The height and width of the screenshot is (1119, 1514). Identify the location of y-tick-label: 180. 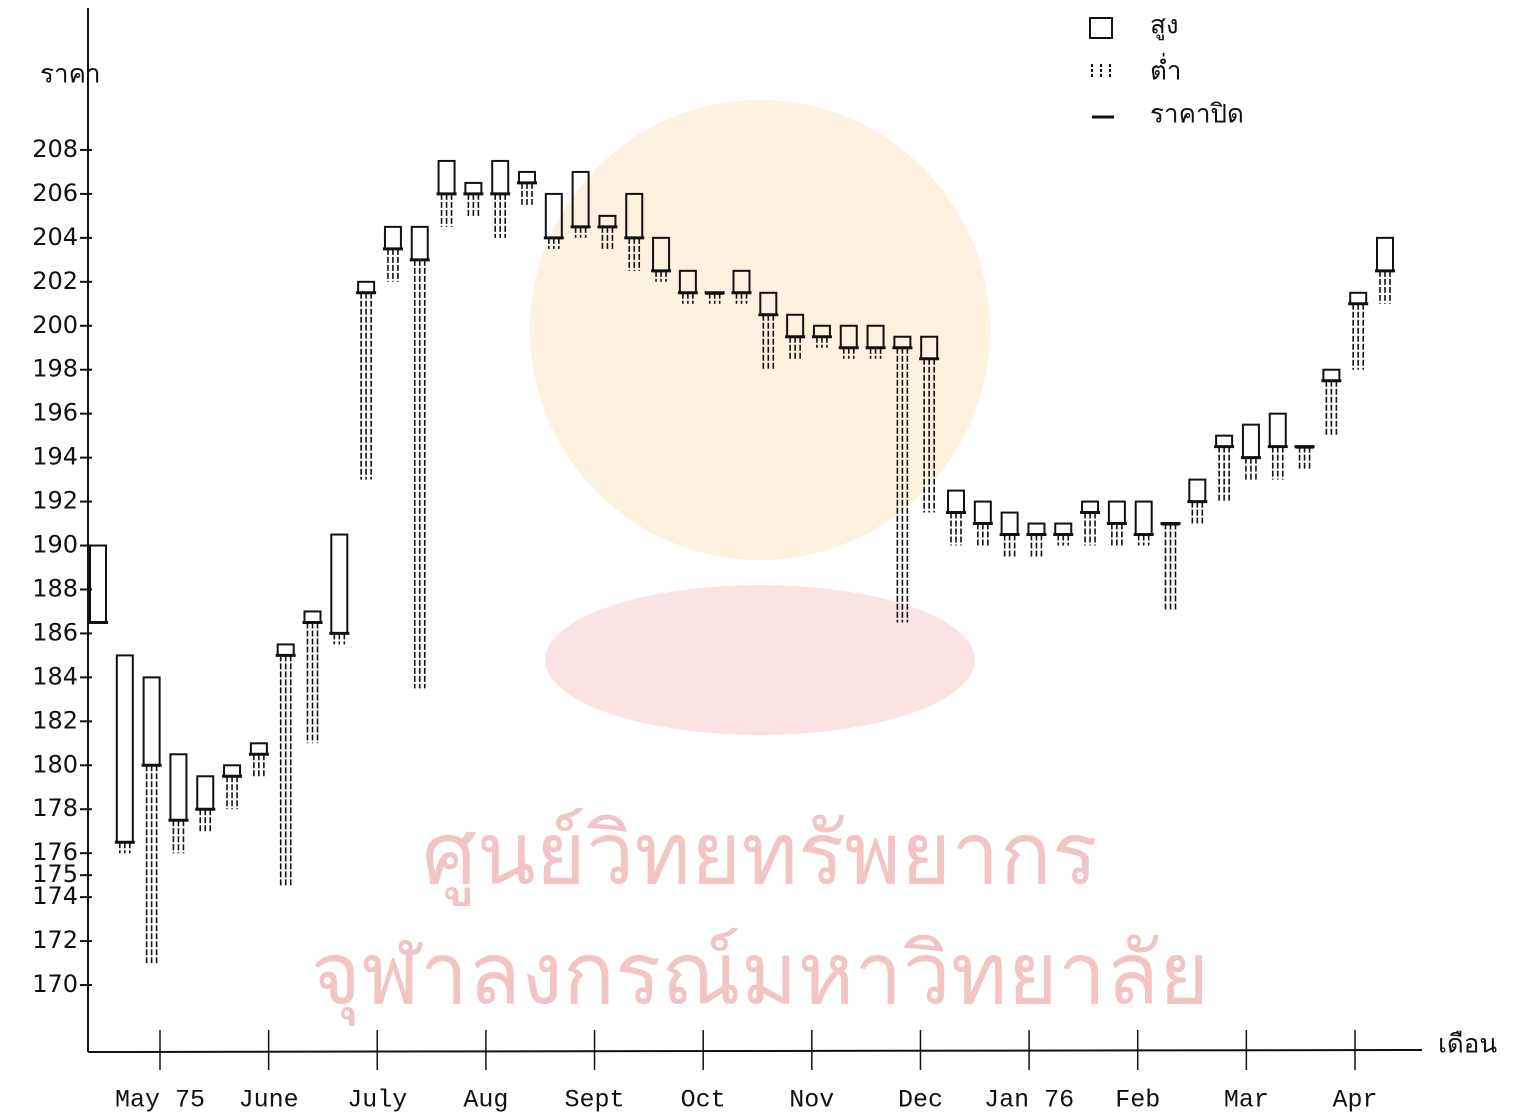
(55, 764).